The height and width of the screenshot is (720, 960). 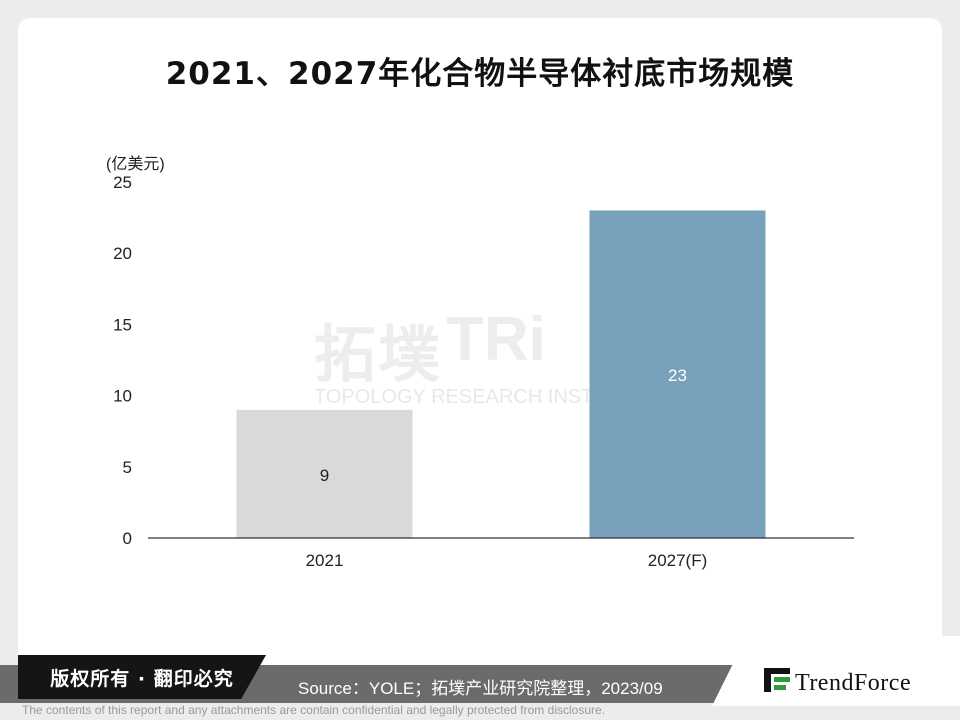 What do you see at coordinates (142, 677) in the screenshot?
I see `copyright-notice: 版权所有 · 翻印必究` at bounding box center [142, 677].